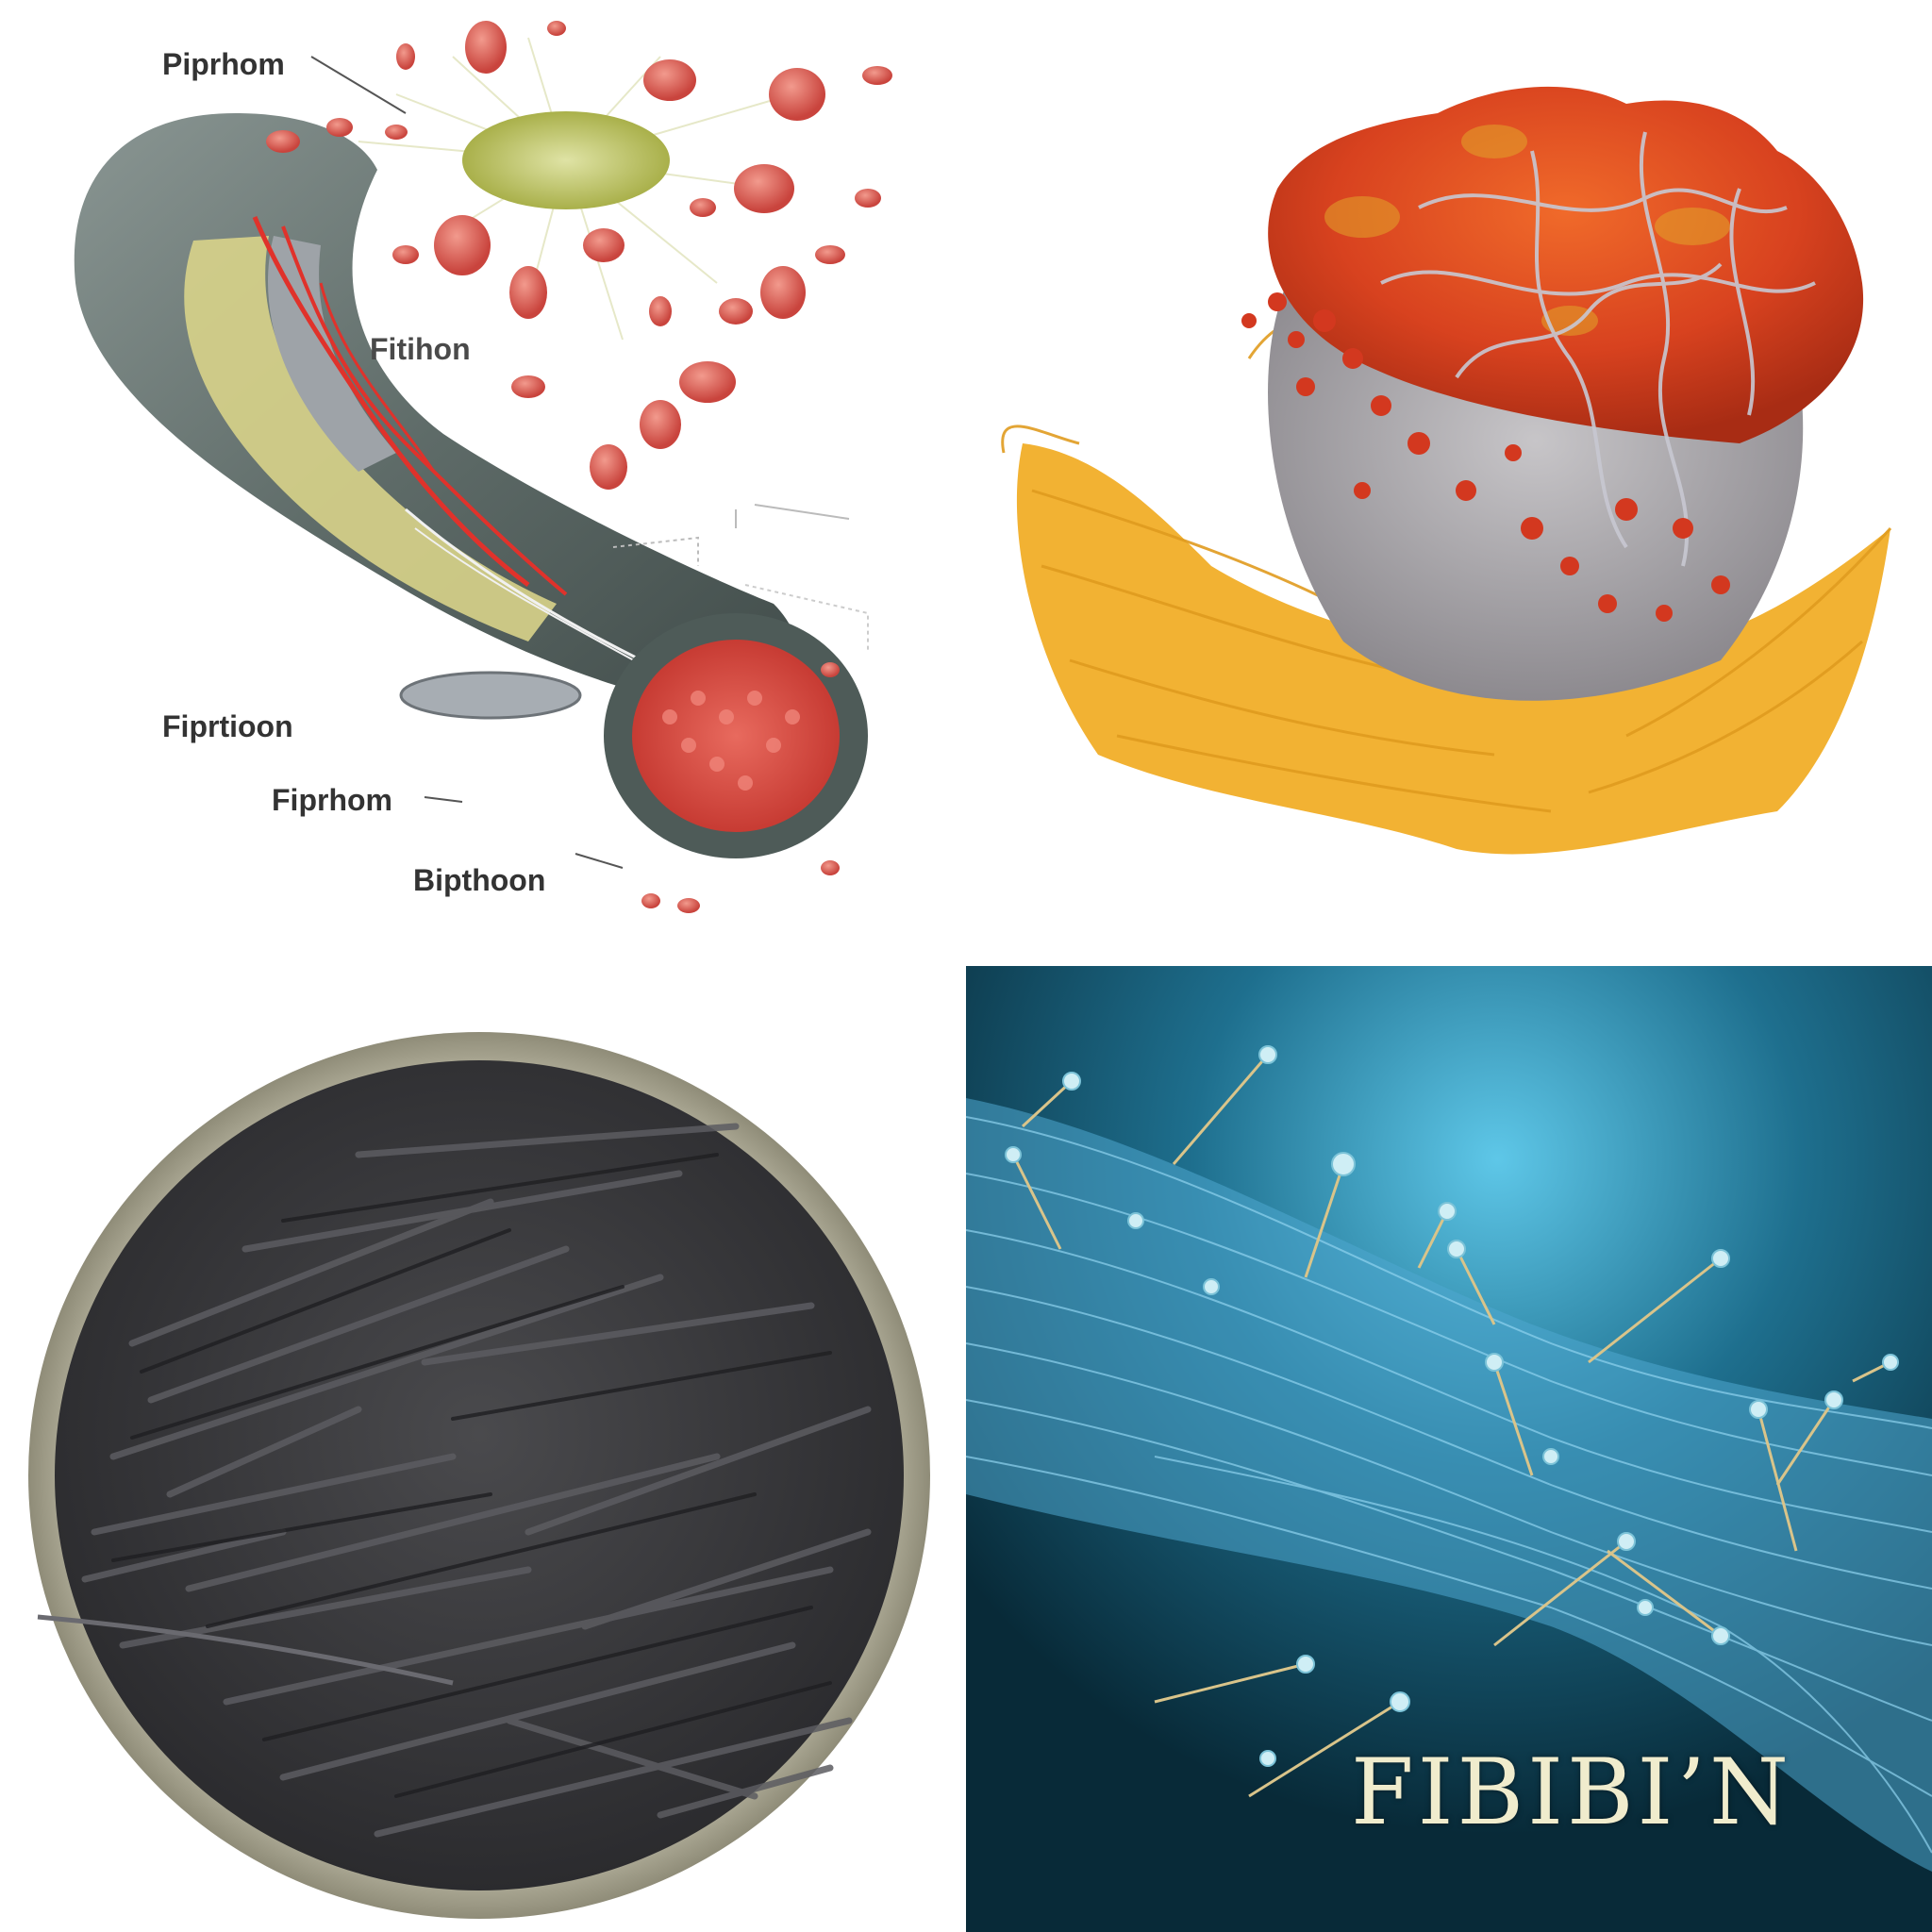  I want to click on label-4: Fiprhom, so click(332, 800).